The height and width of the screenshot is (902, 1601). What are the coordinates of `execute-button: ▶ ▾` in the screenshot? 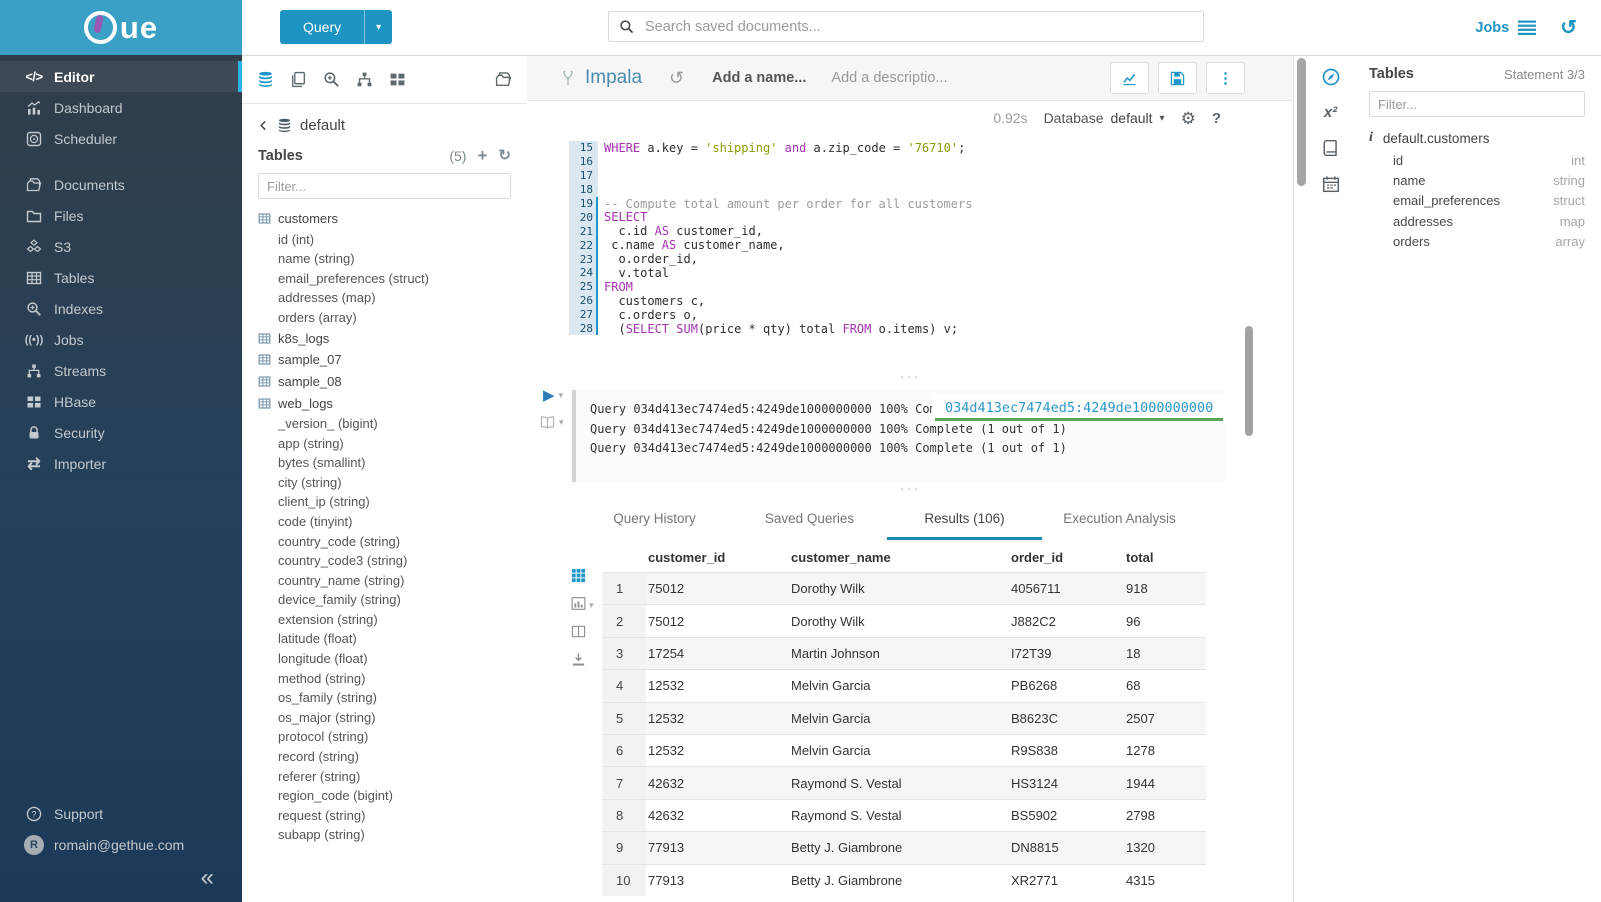 It's located at (553, 395).